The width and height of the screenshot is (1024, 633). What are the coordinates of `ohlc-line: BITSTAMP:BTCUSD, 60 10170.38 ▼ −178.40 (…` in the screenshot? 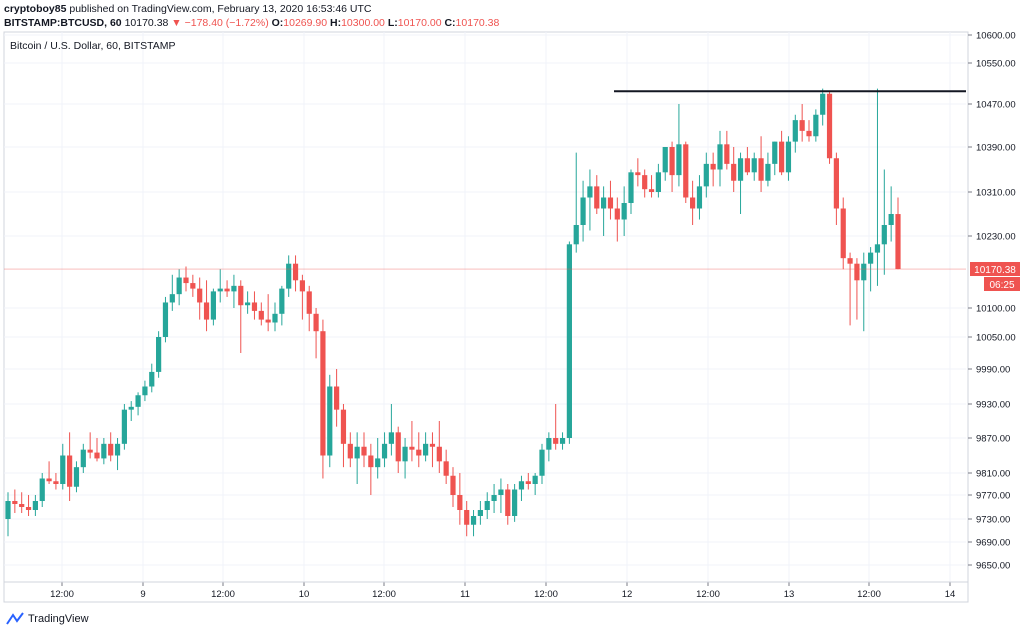 It's located at (251, 23).